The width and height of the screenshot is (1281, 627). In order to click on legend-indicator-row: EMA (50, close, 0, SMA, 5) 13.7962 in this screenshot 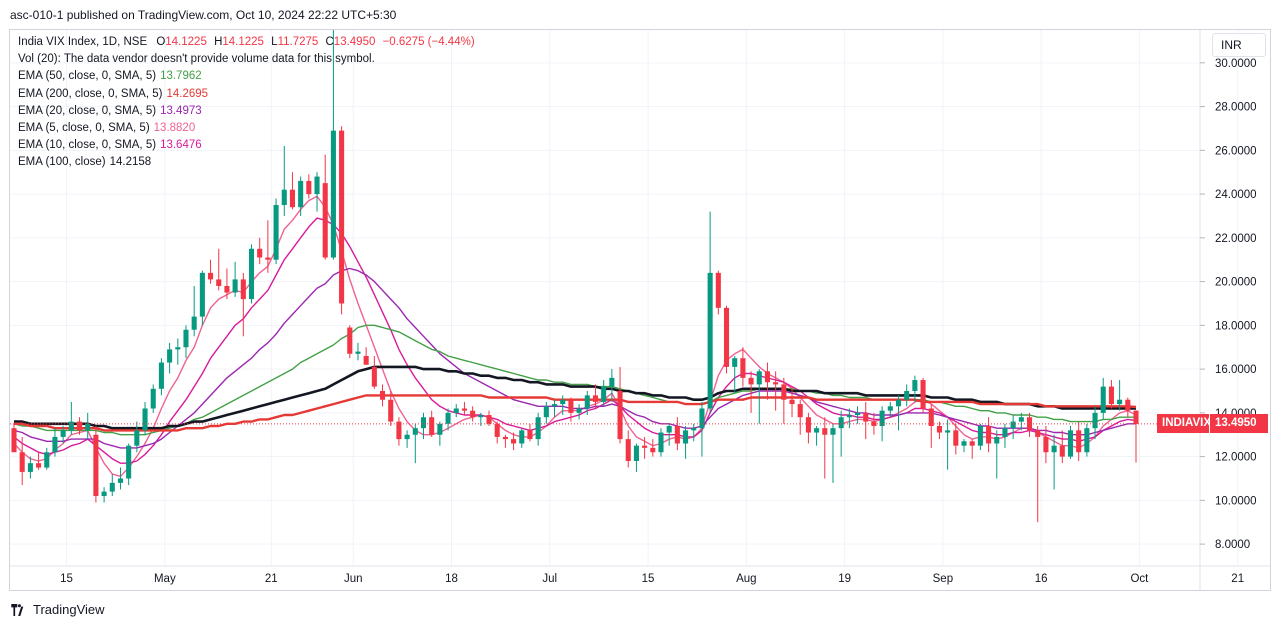, I will do `click(246, 76)`.